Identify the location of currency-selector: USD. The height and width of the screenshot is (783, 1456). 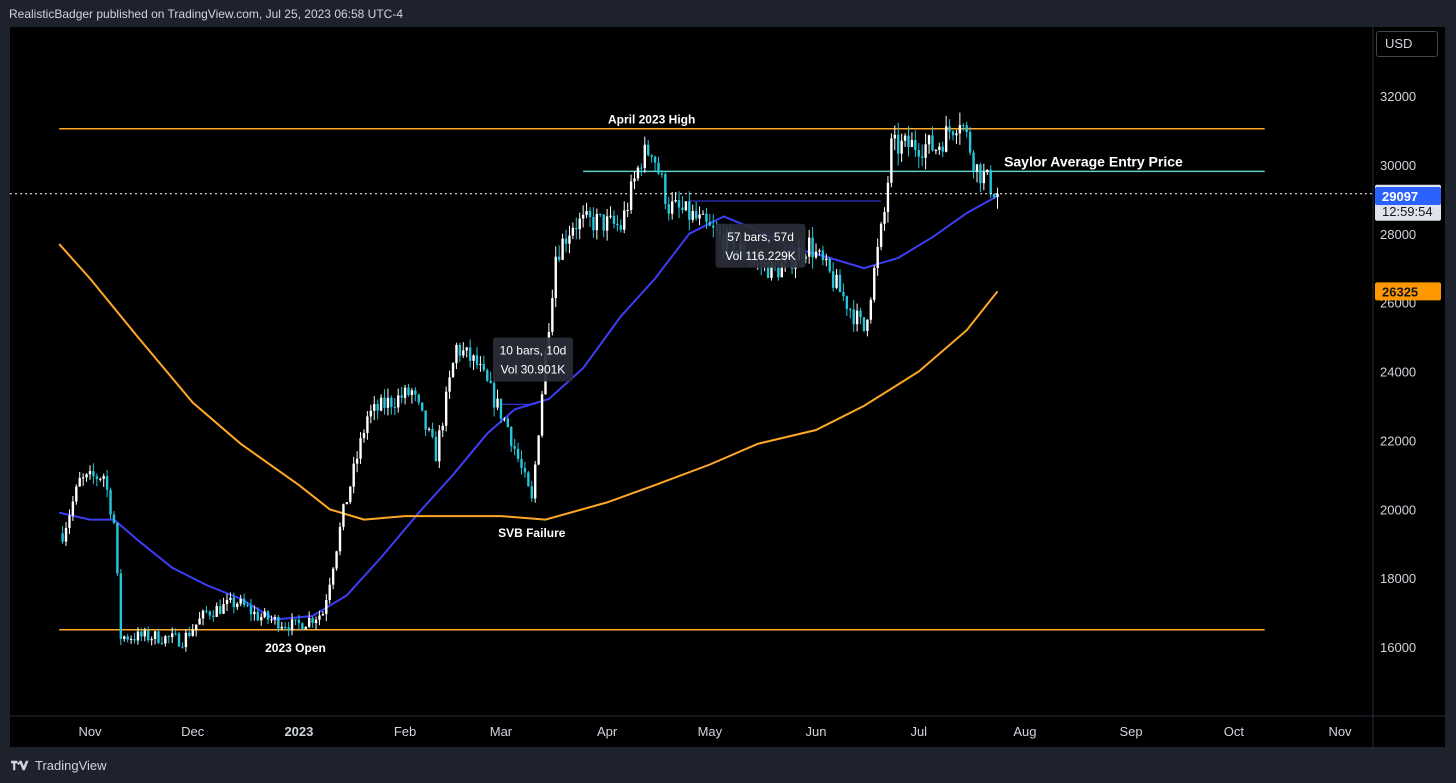
(1407, 44).